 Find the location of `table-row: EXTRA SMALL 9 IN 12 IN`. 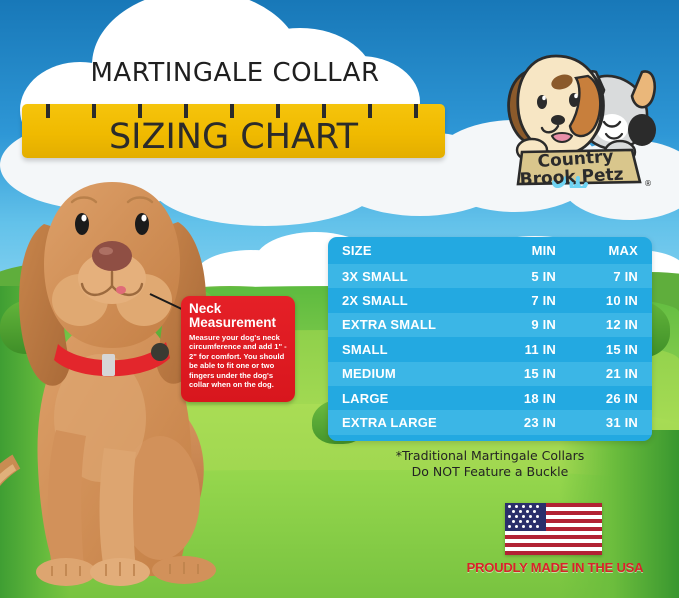

table-row: EXTRA SMALL 9 IN 12 IN is located at coordinates (490, 325).